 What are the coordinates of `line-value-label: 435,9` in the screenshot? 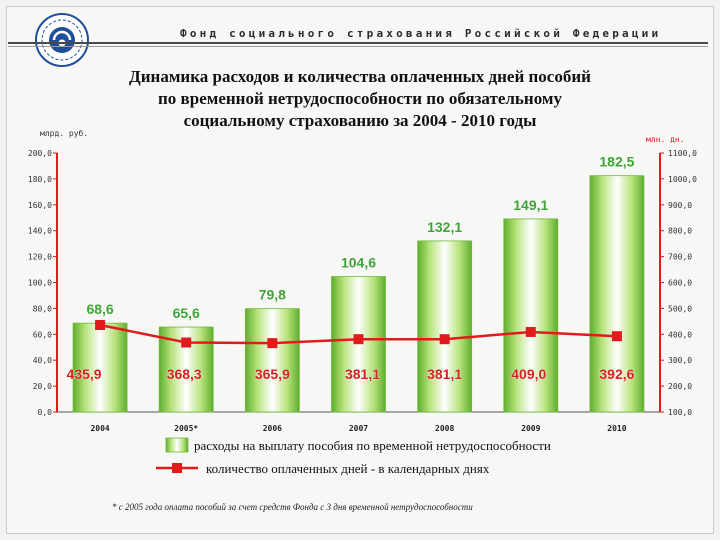 It's located at (84, 374).